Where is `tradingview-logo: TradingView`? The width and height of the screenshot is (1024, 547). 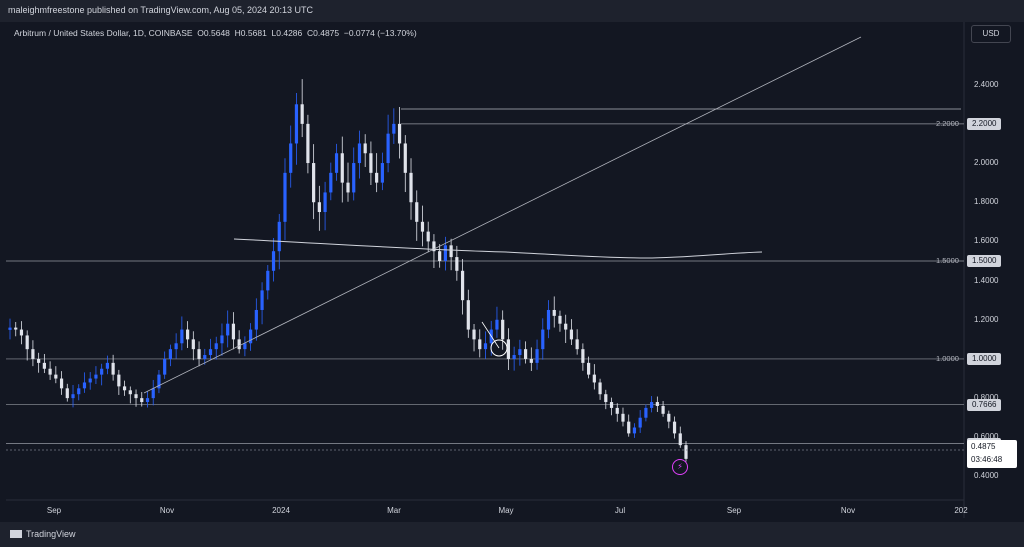
tradingview-logo: TradingView is located at coordinates (43, 534).